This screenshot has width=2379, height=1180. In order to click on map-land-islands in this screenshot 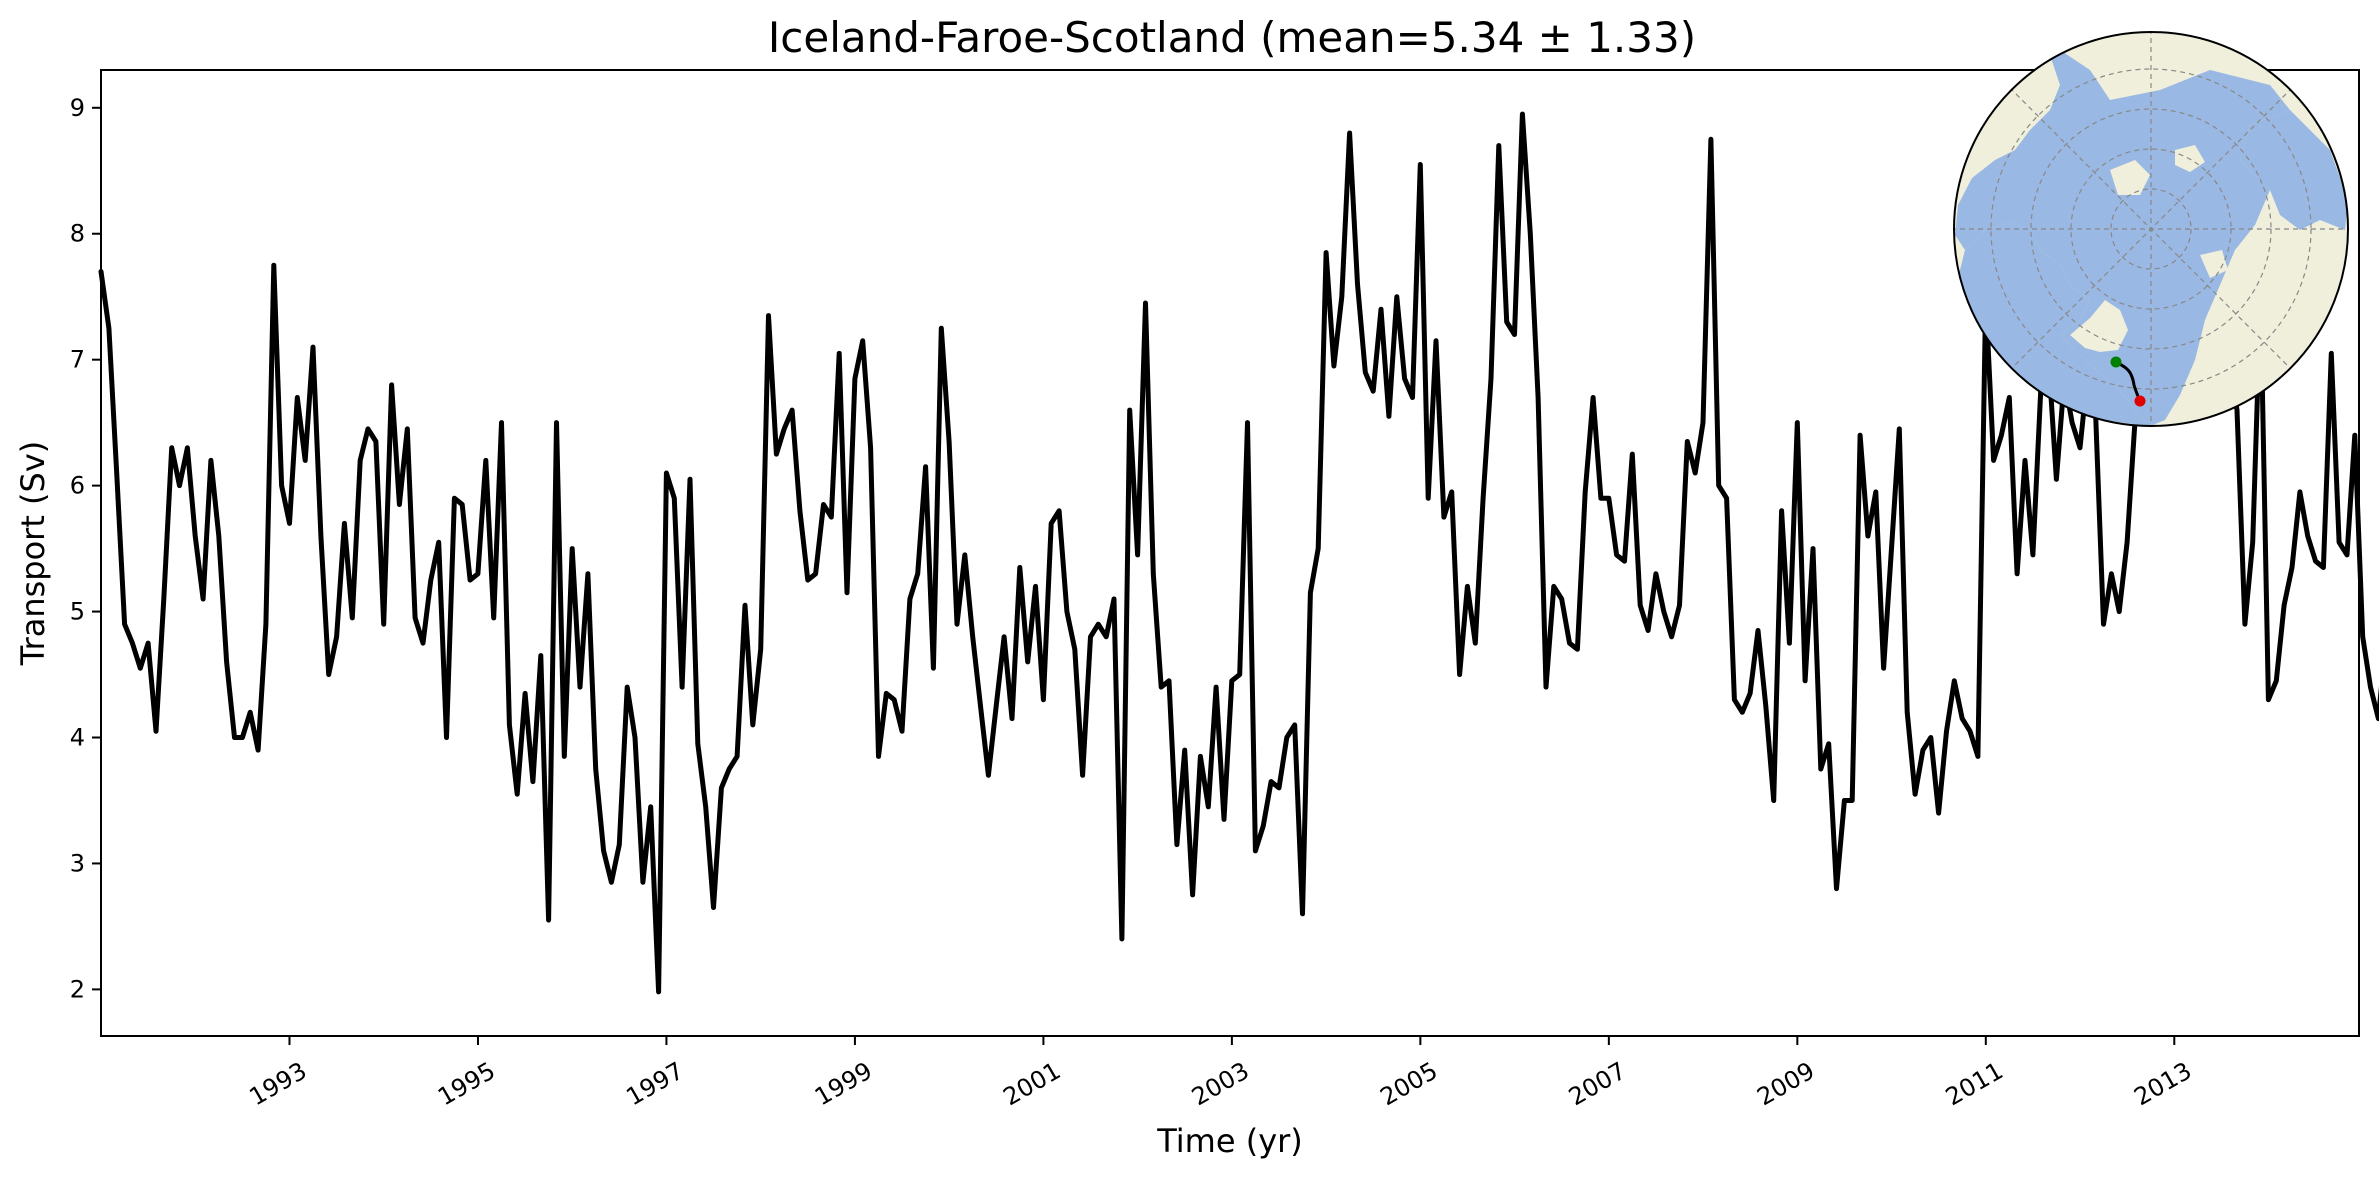, I will do `click(2169, 211)`.